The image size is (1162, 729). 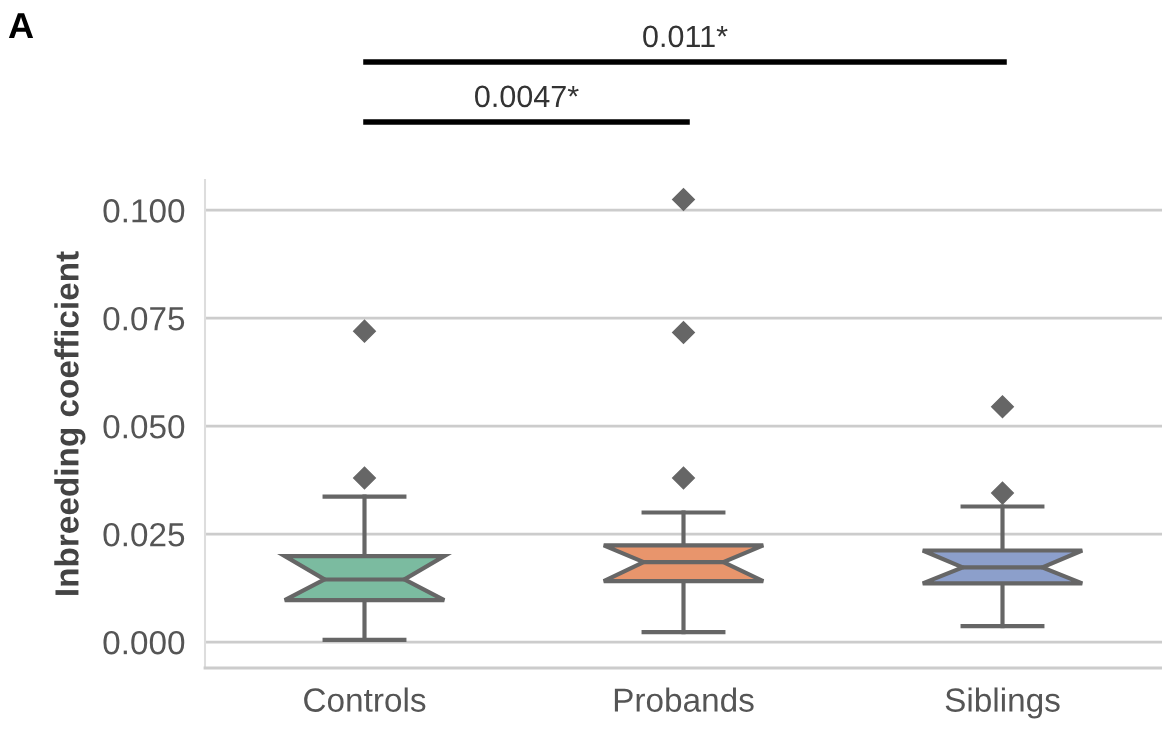 What do you see at coordinates (144, 319) in the screenshot?
I see `y-tick-label: 0.075` at bounding box center [144, 319].